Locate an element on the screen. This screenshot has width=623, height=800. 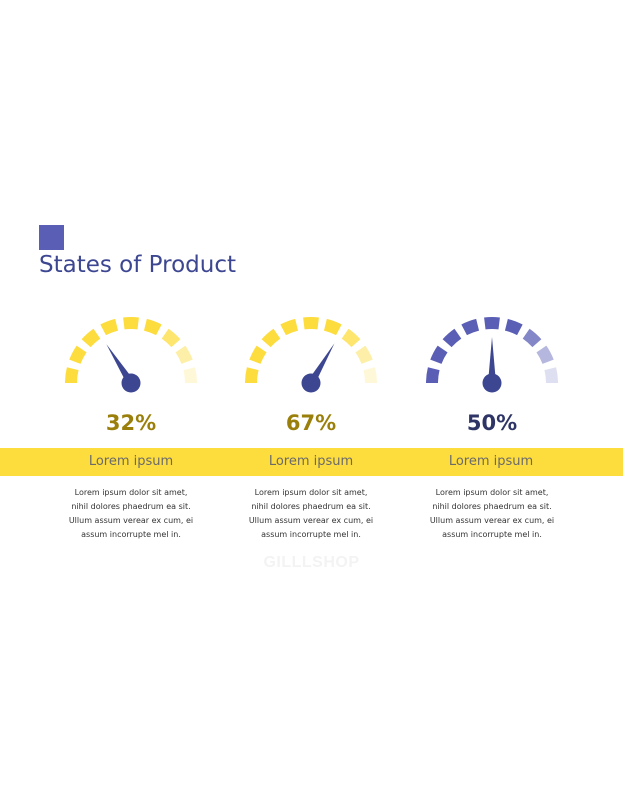
gauge-1-label: Lorem ipsum is located at coordinates (131, 461).